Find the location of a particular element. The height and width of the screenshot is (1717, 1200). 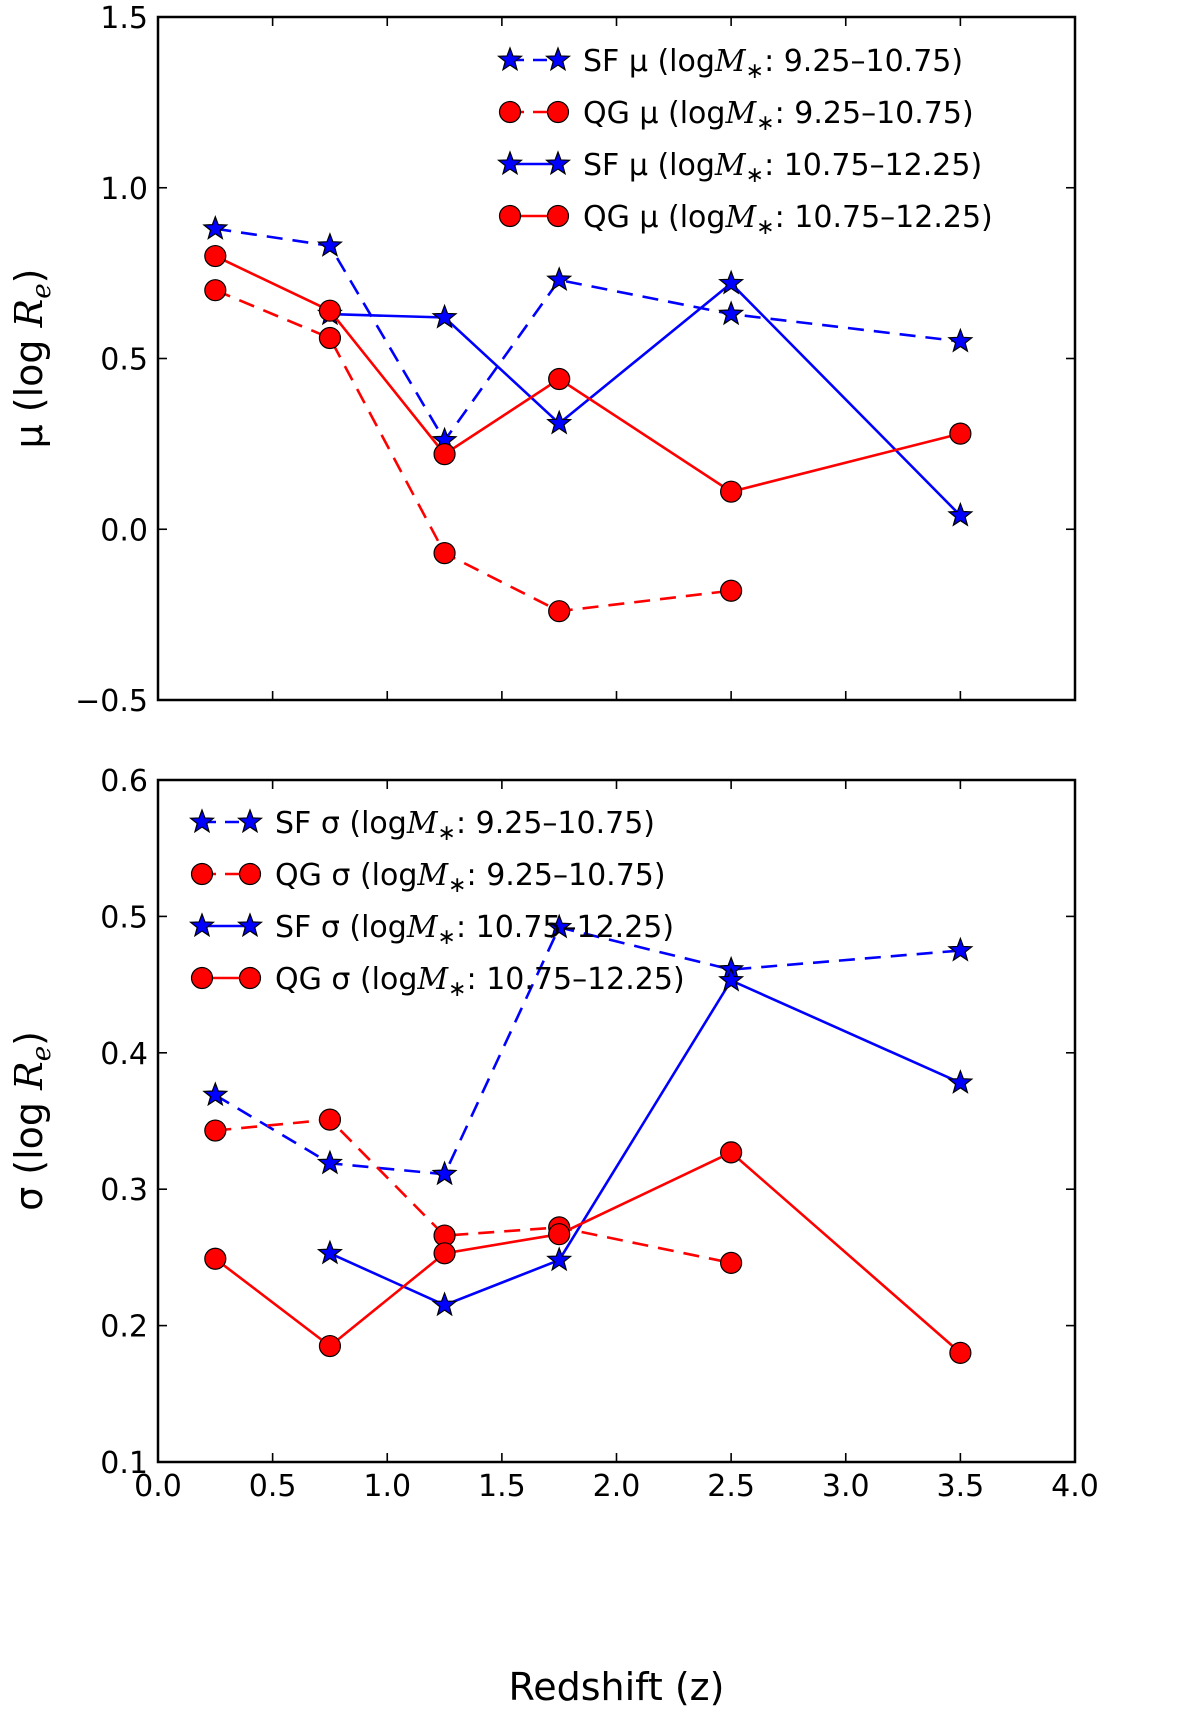

legend-label: SF σ (logM∗: 10.75–12.25) is located at coordinates (474, 930).